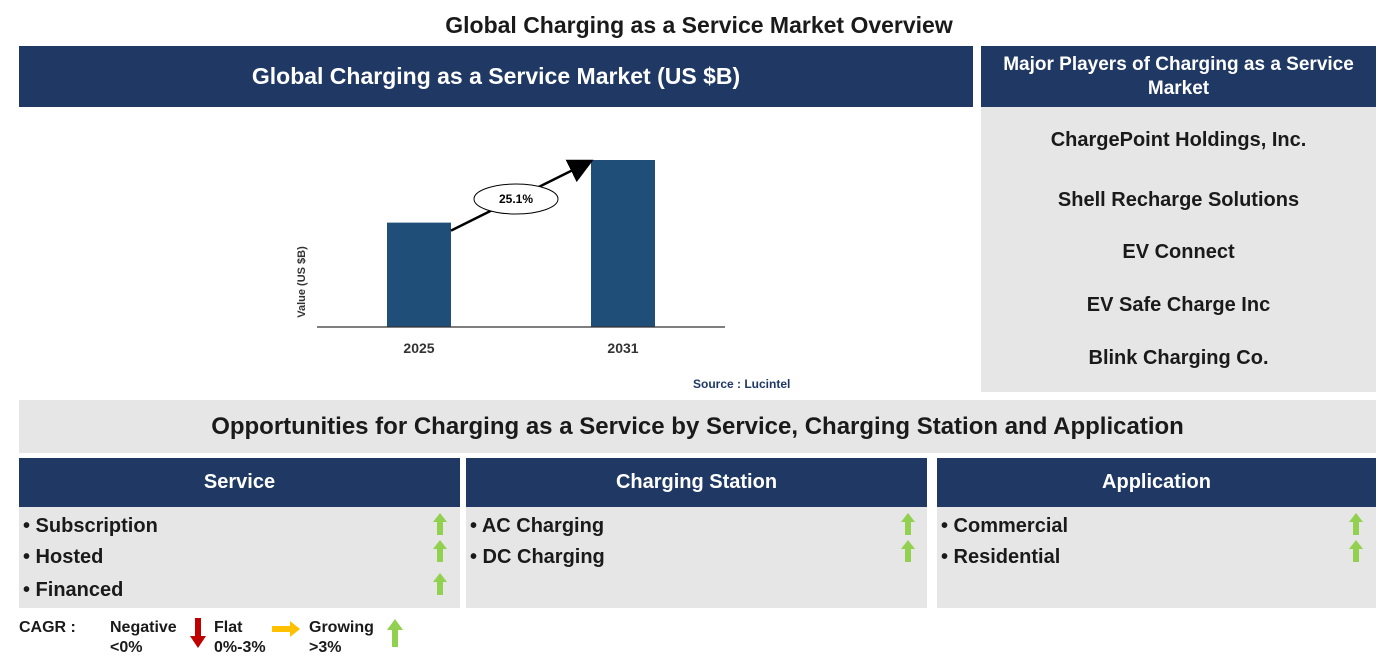  Describe the element at coordinates (418, 348) in the screenshot. I see `x-tick-label: 2025` at that location.